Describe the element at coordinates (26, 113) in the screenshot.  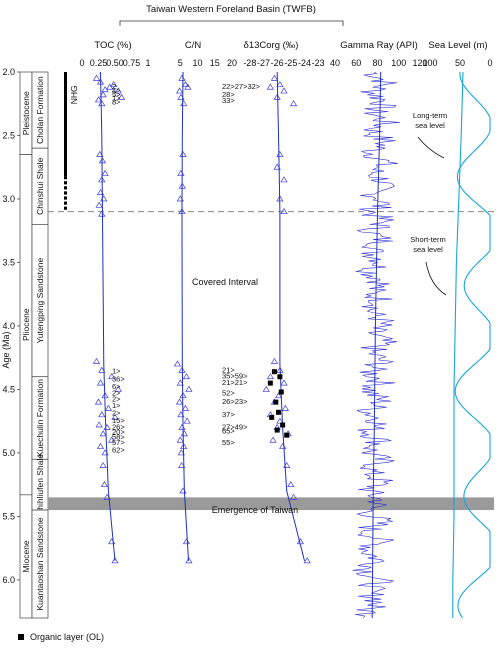
I see `epoch-label: Pleistocene` at that location.